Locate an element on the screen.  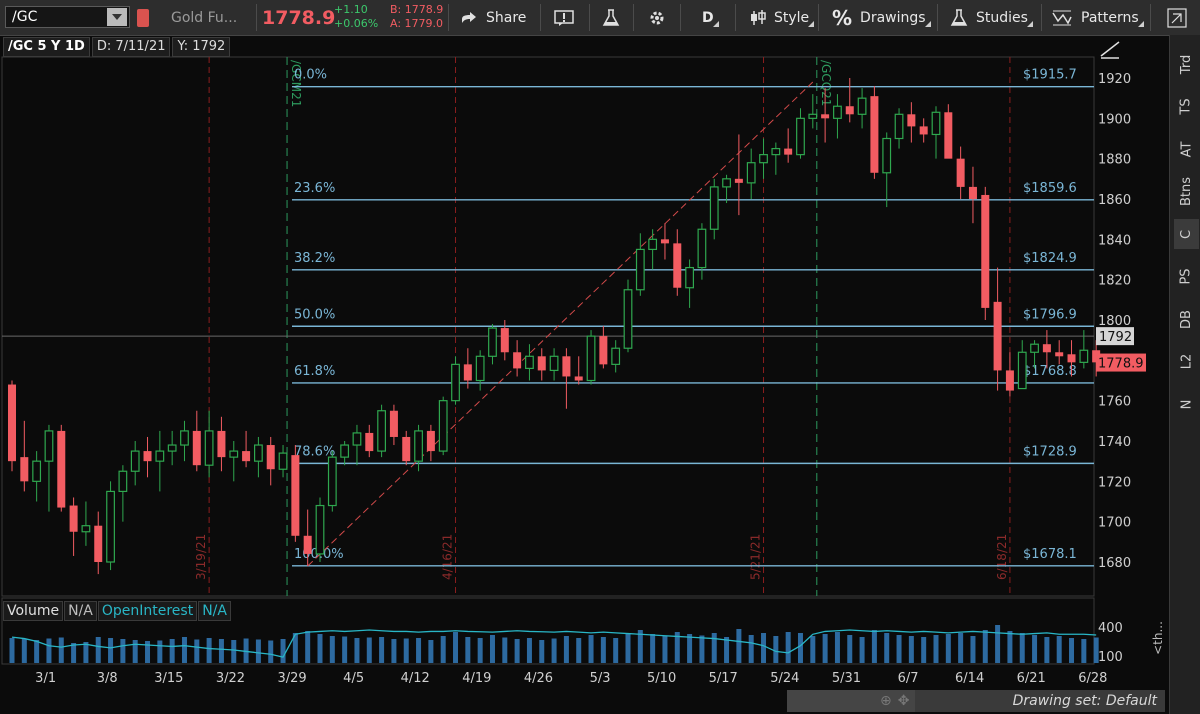
x-tick-label: 6/28 is located at coordinates (1092, 678).